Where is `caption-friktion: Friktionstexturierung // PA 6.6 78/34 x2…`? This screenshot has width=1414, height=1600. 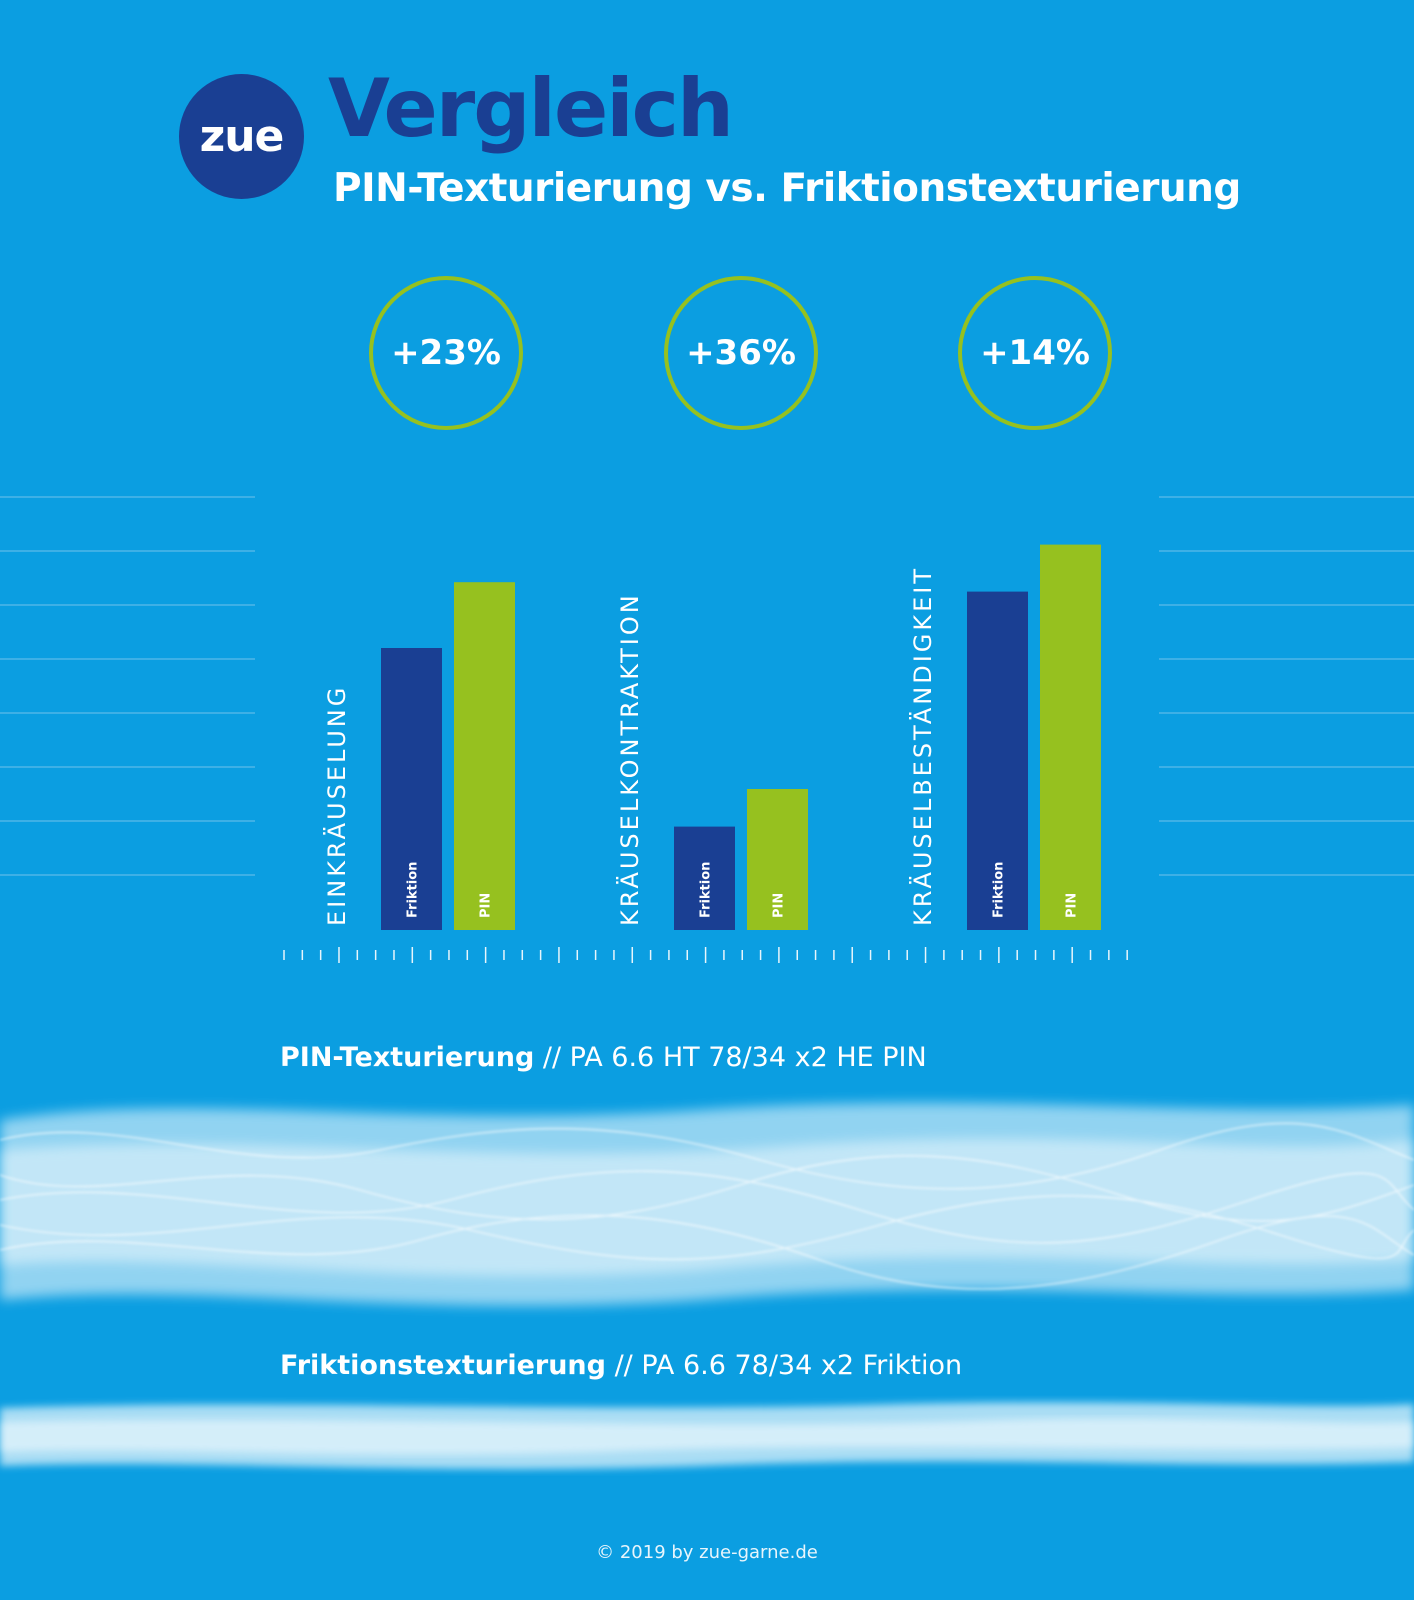 caption-friktion: Friktionstexturierung // PA 6.6 78/34 x2… is located at coordinates (621, 1365).